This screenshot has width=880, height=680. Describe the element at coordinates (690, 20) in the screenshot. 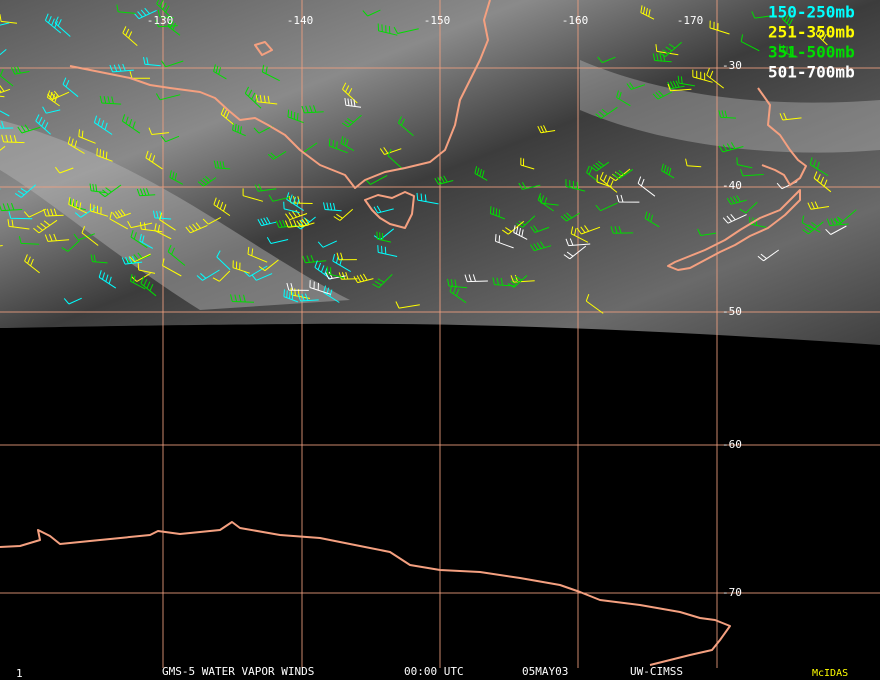

I see `longitude-label: -170` at that location.